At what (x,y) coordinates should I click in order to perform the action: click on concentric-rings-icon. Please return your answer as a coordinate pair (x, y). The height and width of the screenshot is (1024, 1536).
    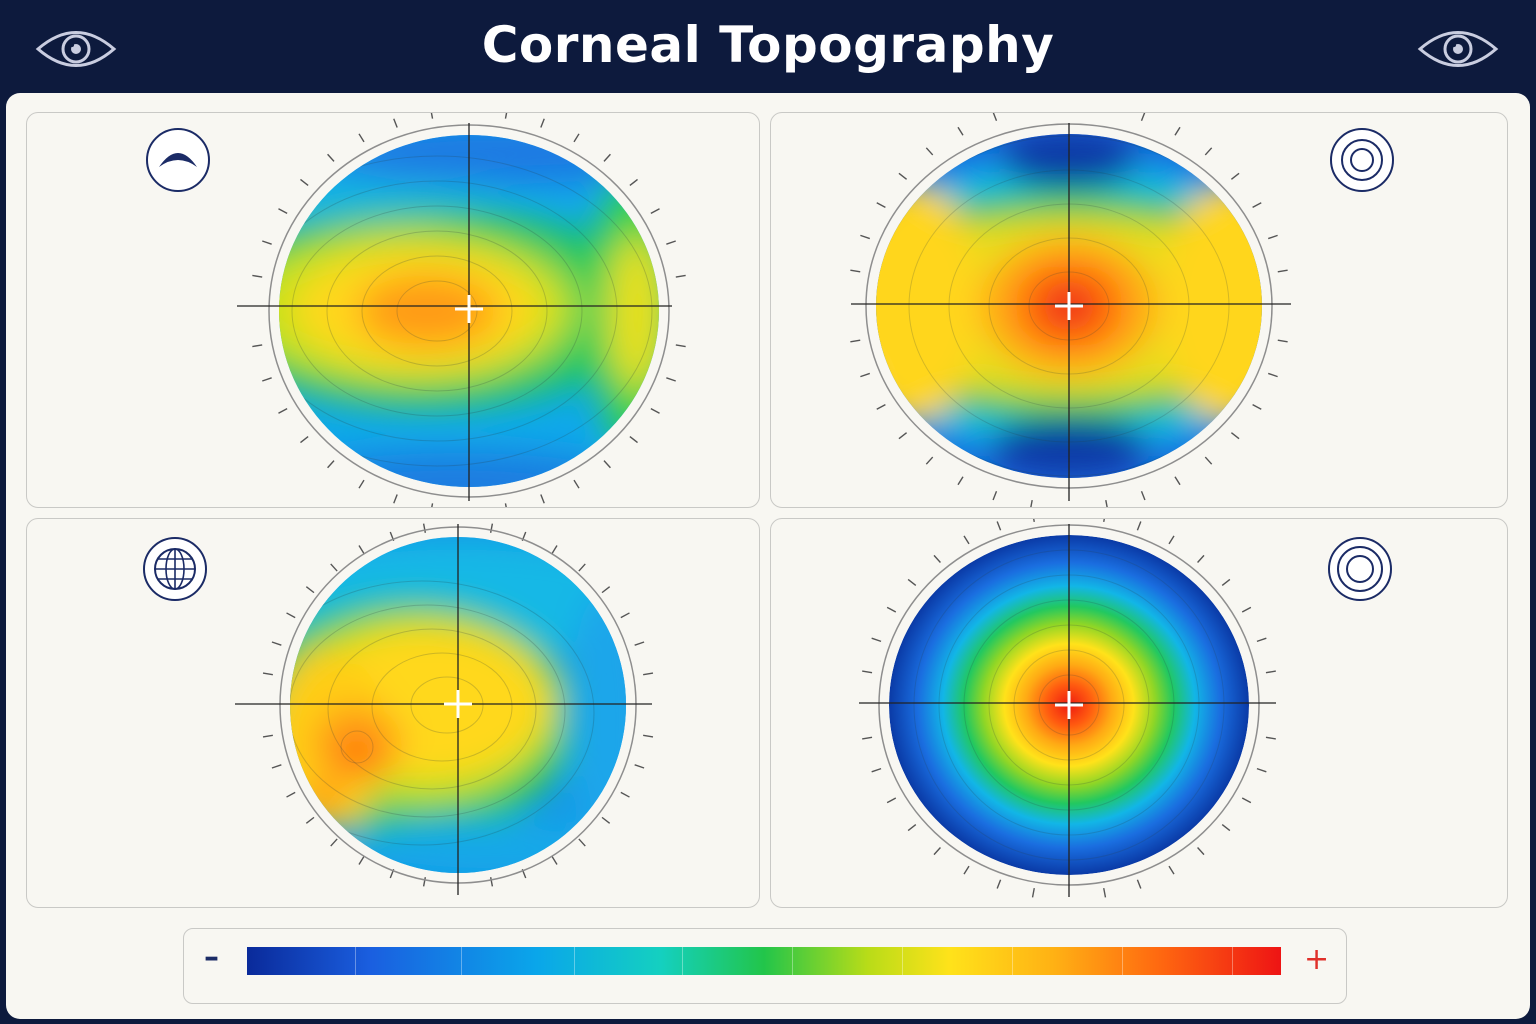
    Looking at the image, I should click on (1362, 160).